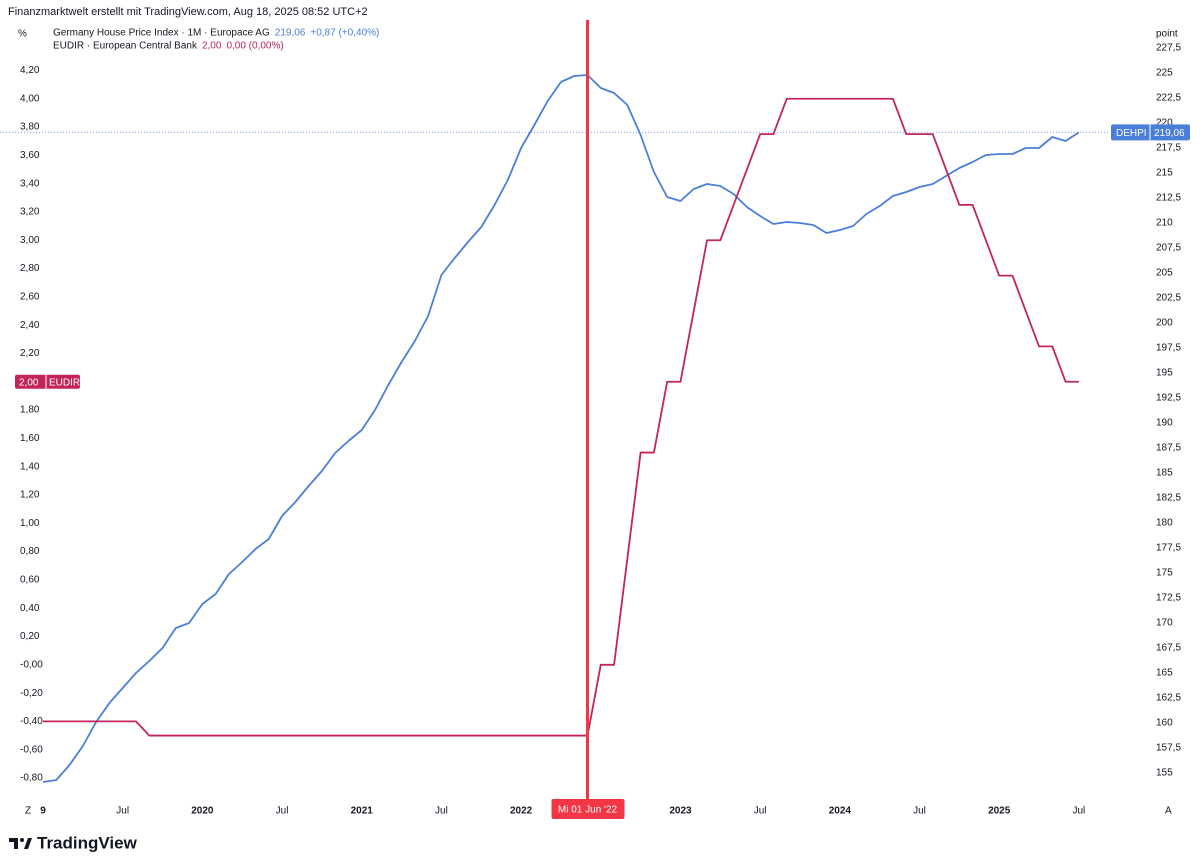  Describe the element at coordinates (31, 664) in the screenshot. I see `y-tick-label: -0,00` at that location.